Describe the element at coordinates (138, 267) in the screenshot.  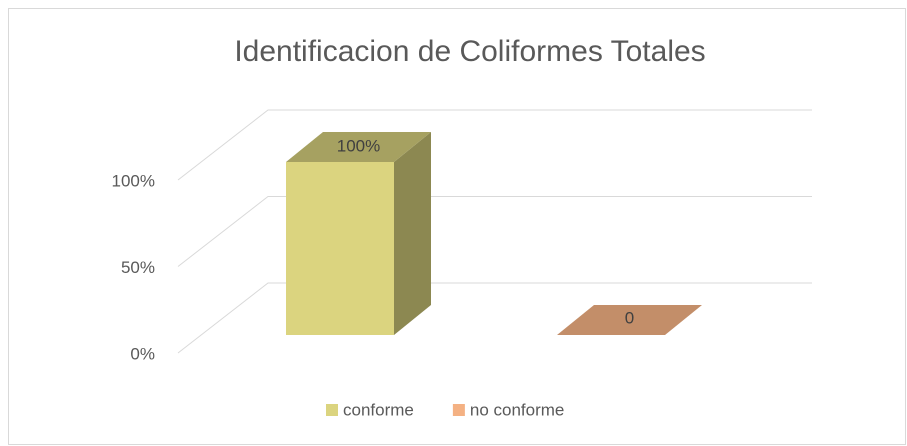
I see `y-tick-label: 50%` at that location.